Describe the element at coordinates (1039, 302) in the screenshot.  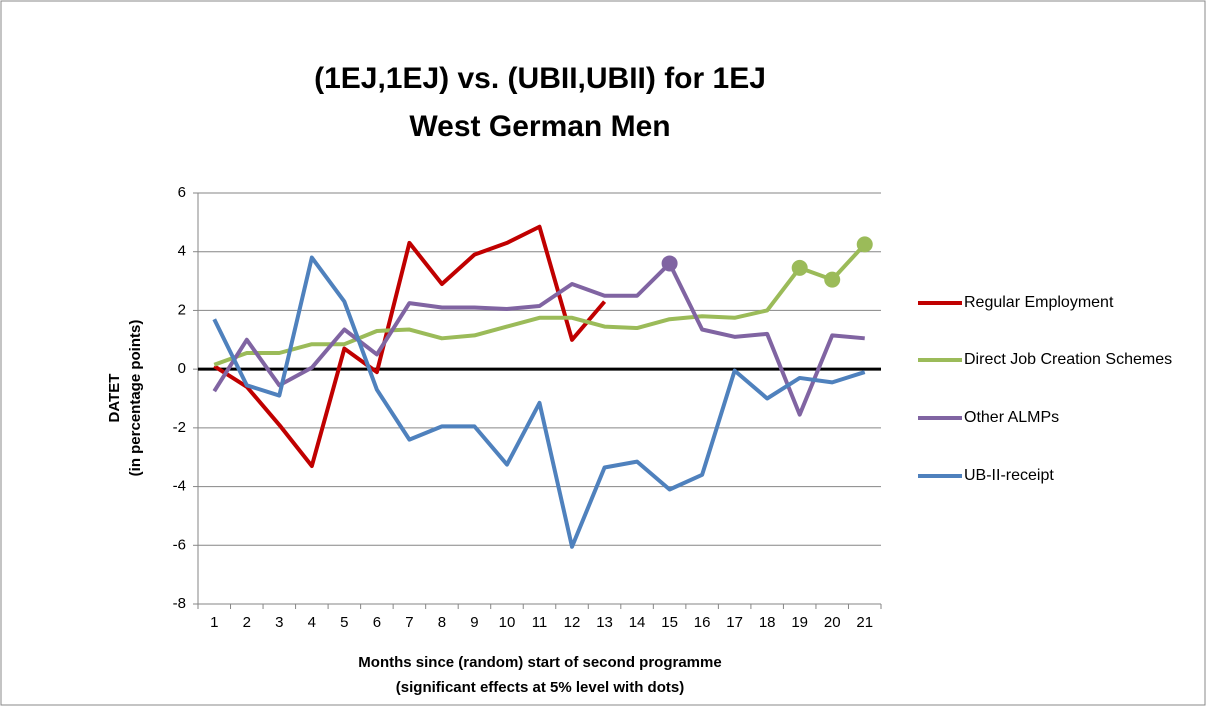
I see `legend-label: Regular Employment` at that location.